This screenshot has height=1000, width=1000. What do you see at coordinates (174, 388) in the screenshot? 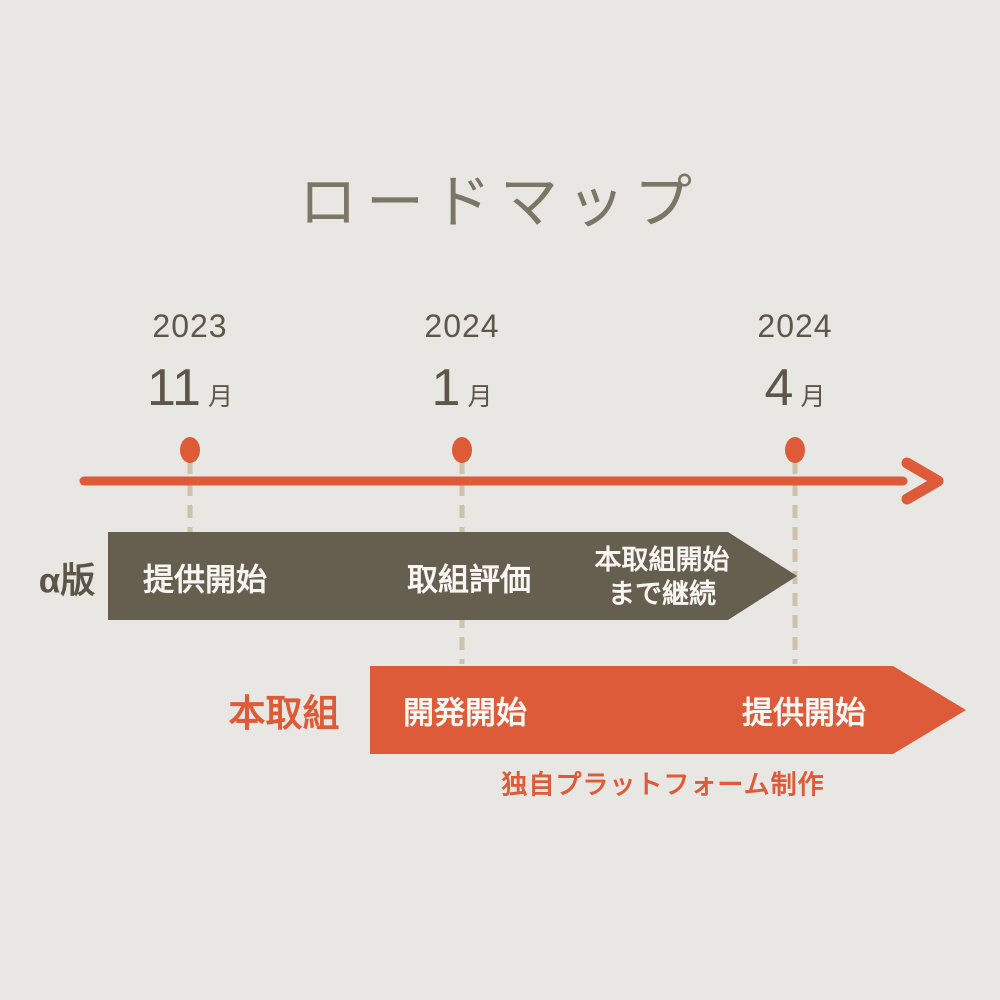
I see `milestone-month-number: 11` at bounding box center [174, 388].